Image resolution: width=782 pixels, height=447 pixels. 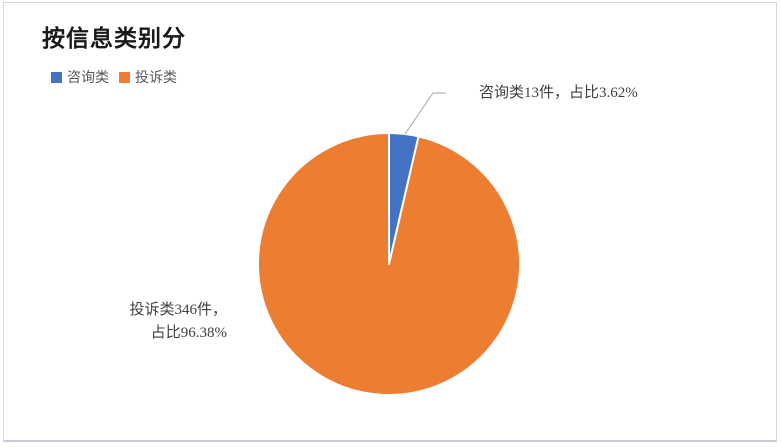 What do you see at coordinates (178, 310) in the screenshot?
I see `data-label-complaint-line1: 投诉类346件，` at bounding box center [178, 310].